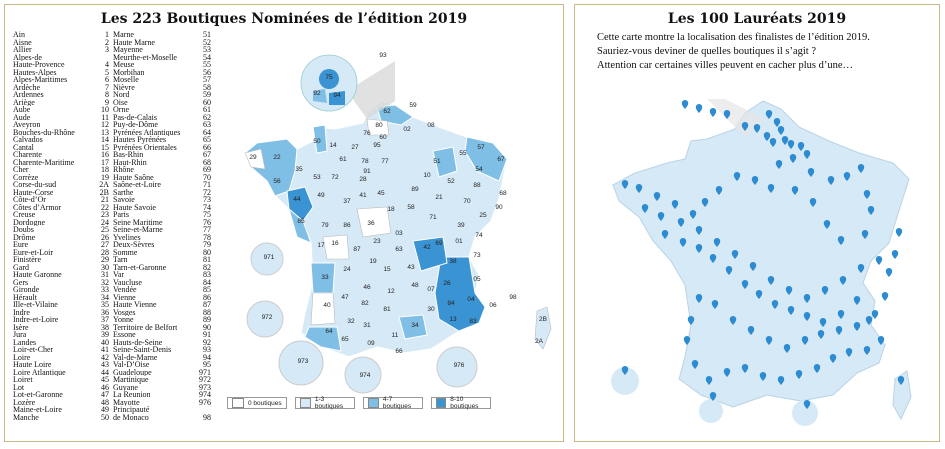  I want to click on department-name: Orne, so click(121, 110).